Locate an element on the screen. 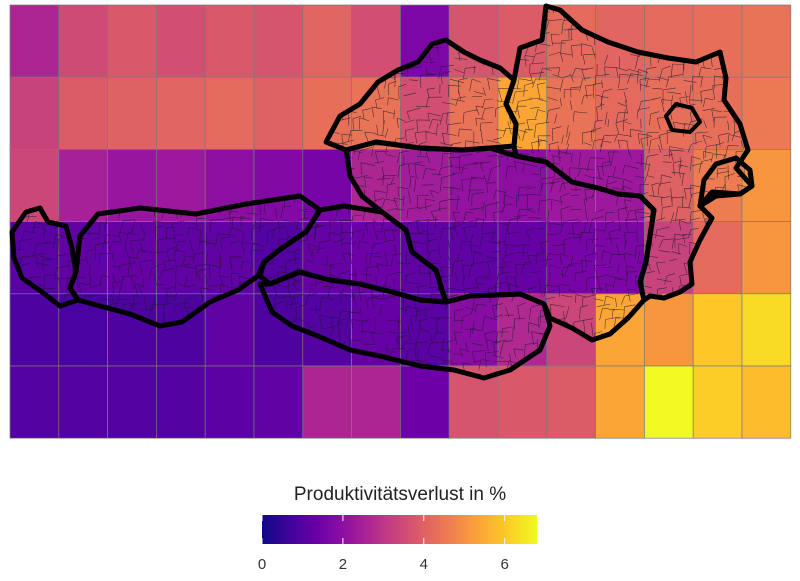 Image resolution: width=800 pixels, height=581 pixels. colorbar-tick-label: 2 is located at coordinates (343, 564).